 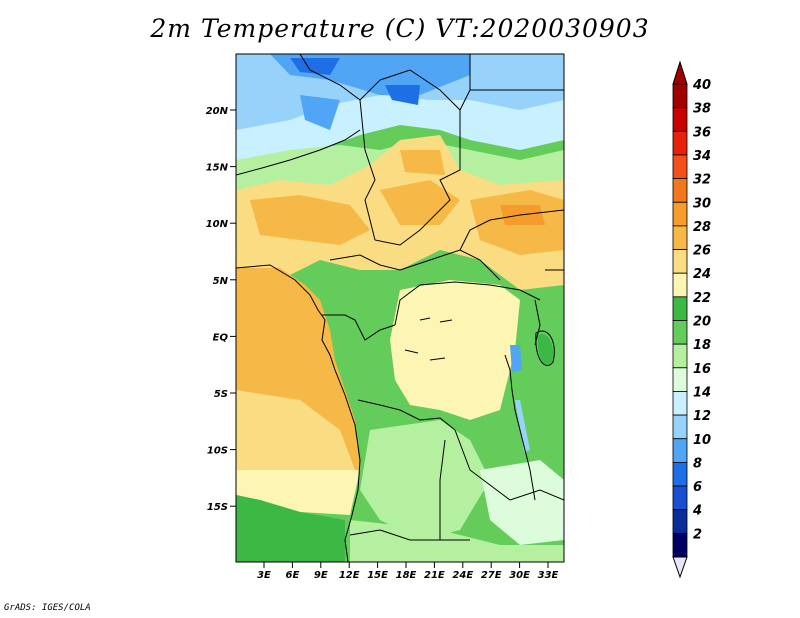 What do you see at coordinates (697, 534) in the screenshot?
I see `colorbar-label: 2` at bounding box center [697, 534].